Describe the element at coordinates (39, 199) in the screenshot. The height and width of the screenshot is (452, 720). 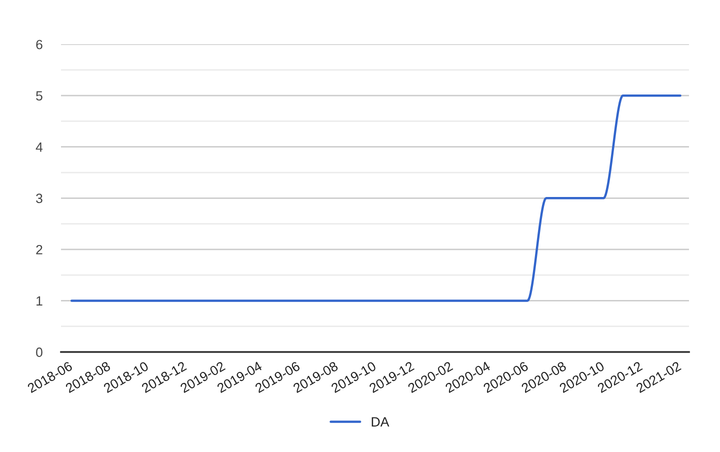
I see `y-tick-label: 3` at that location.